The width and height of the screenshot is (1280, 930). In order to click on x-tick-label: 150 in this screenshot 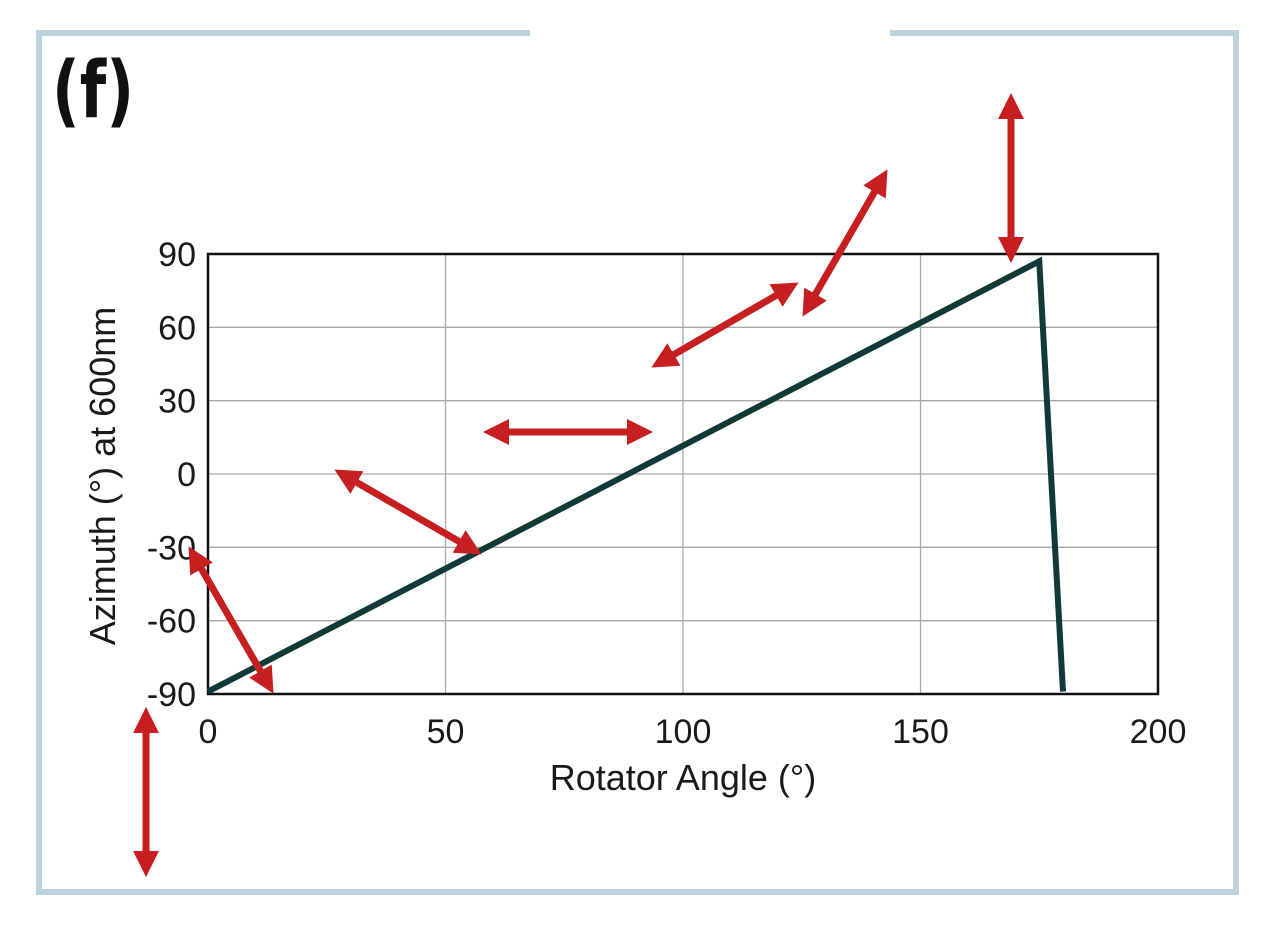, I will do `click(920, 732)`.